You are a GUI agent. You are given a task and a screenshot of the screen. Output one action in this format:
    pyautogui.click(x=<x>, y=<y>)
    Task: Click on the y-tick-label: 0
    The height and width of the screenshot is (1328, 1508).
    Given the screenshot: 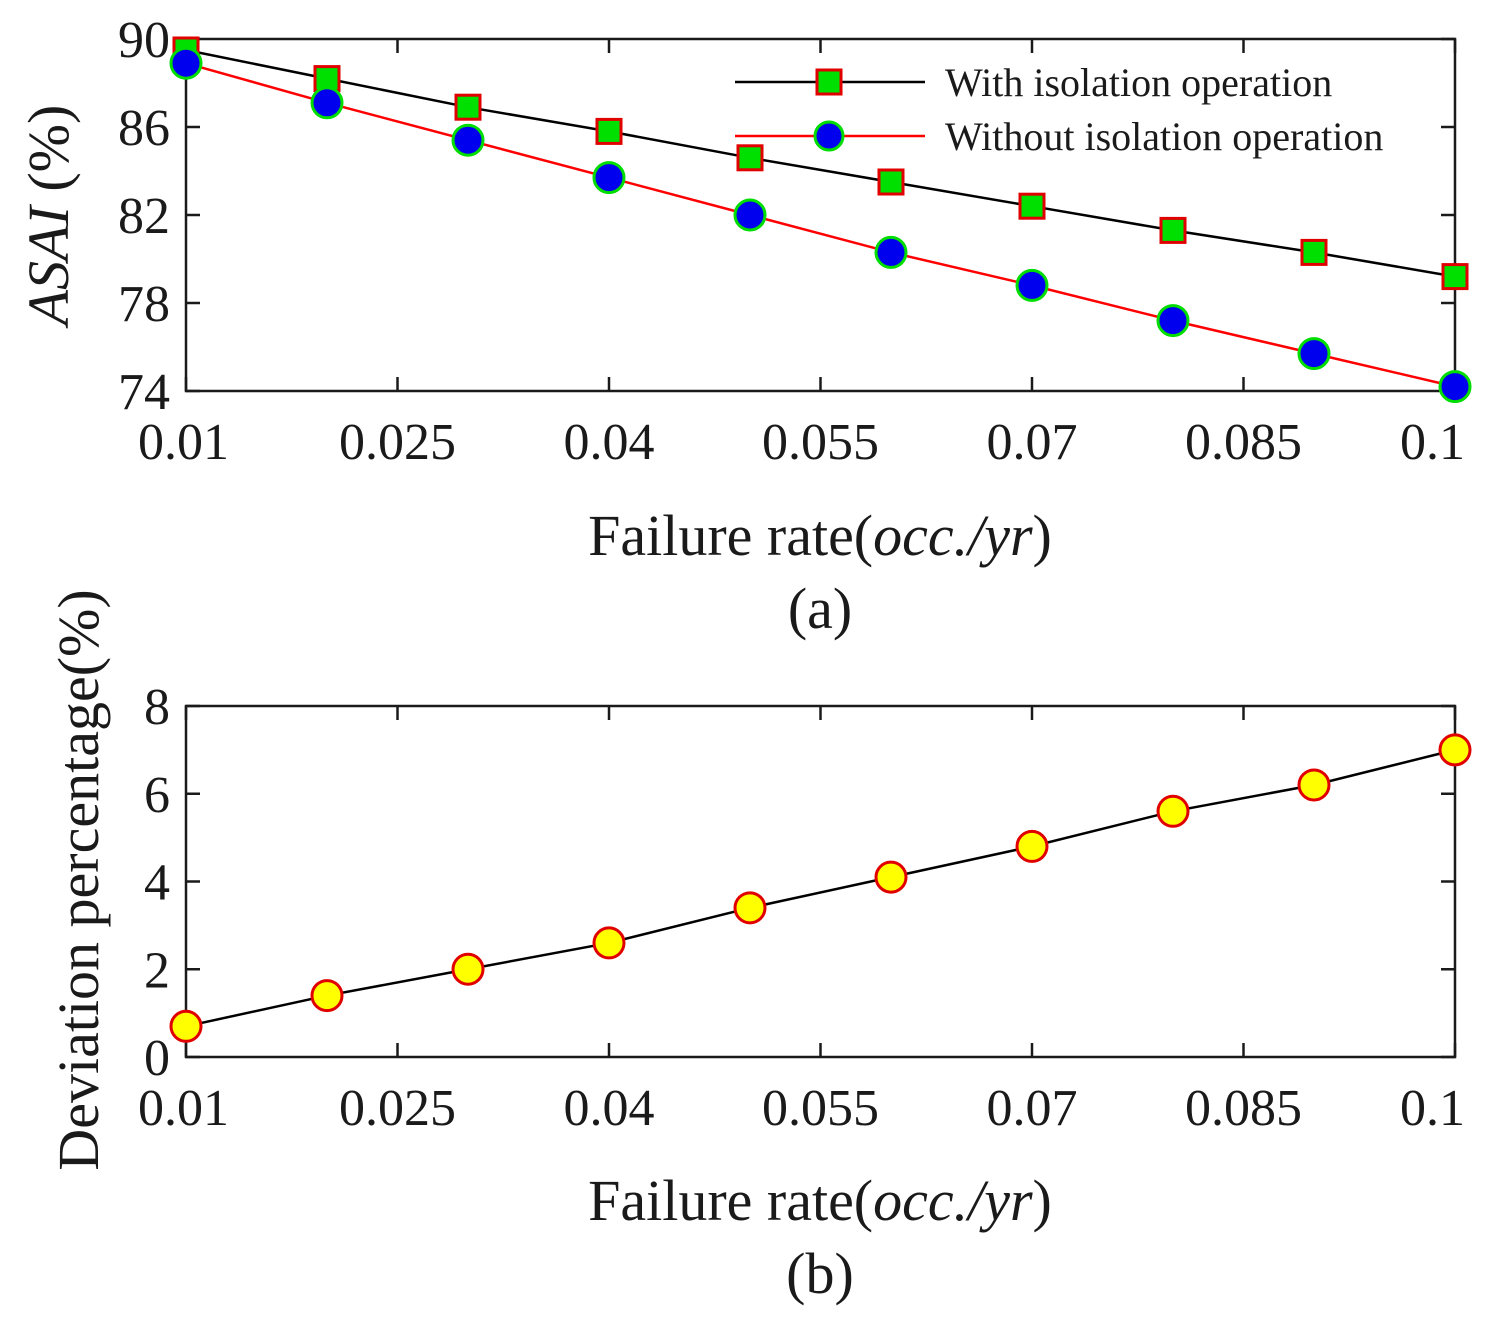 What is the action you would take?
    pyautogui.click(x=157, y=1058)
    